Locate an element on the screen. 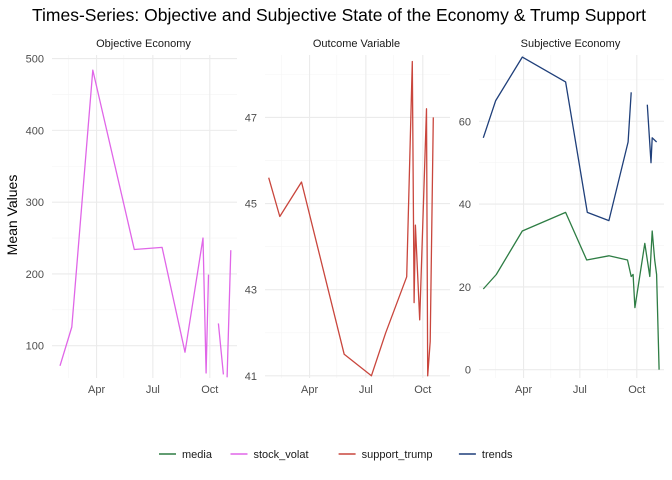 The image size is (672, 480). legend-label: support_trump is located at coordinates (397, 455).